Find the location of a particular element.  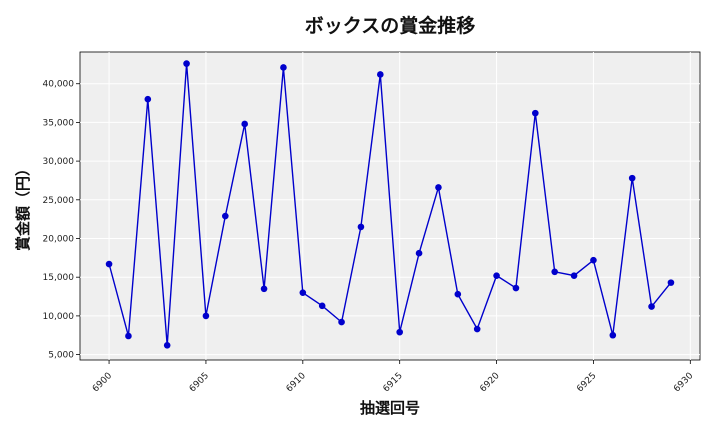

y-tick-label: 35,000 is located at coordinates (59, 123).